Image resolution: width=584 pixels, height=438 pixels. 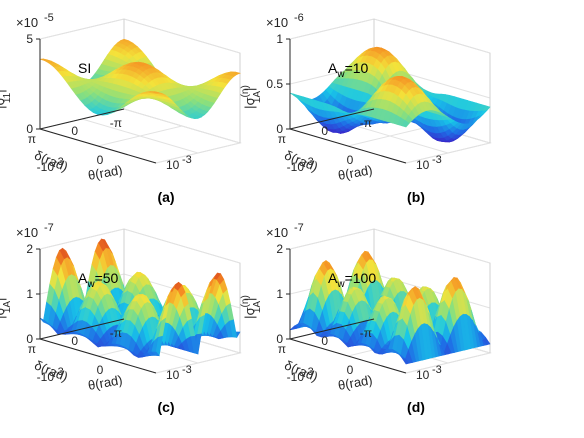 What do you see at coordinates (165, 197) in the screenshot?
I see `panel-label: (a)` at bounding box center [165, 197].